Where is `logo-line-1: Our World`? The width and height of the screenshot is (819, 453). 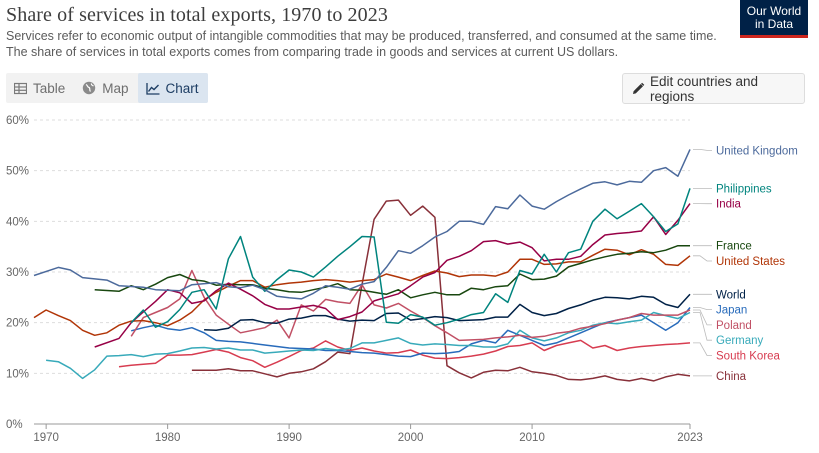
logo-line-1: Our World is located at coordinates (774, 11).